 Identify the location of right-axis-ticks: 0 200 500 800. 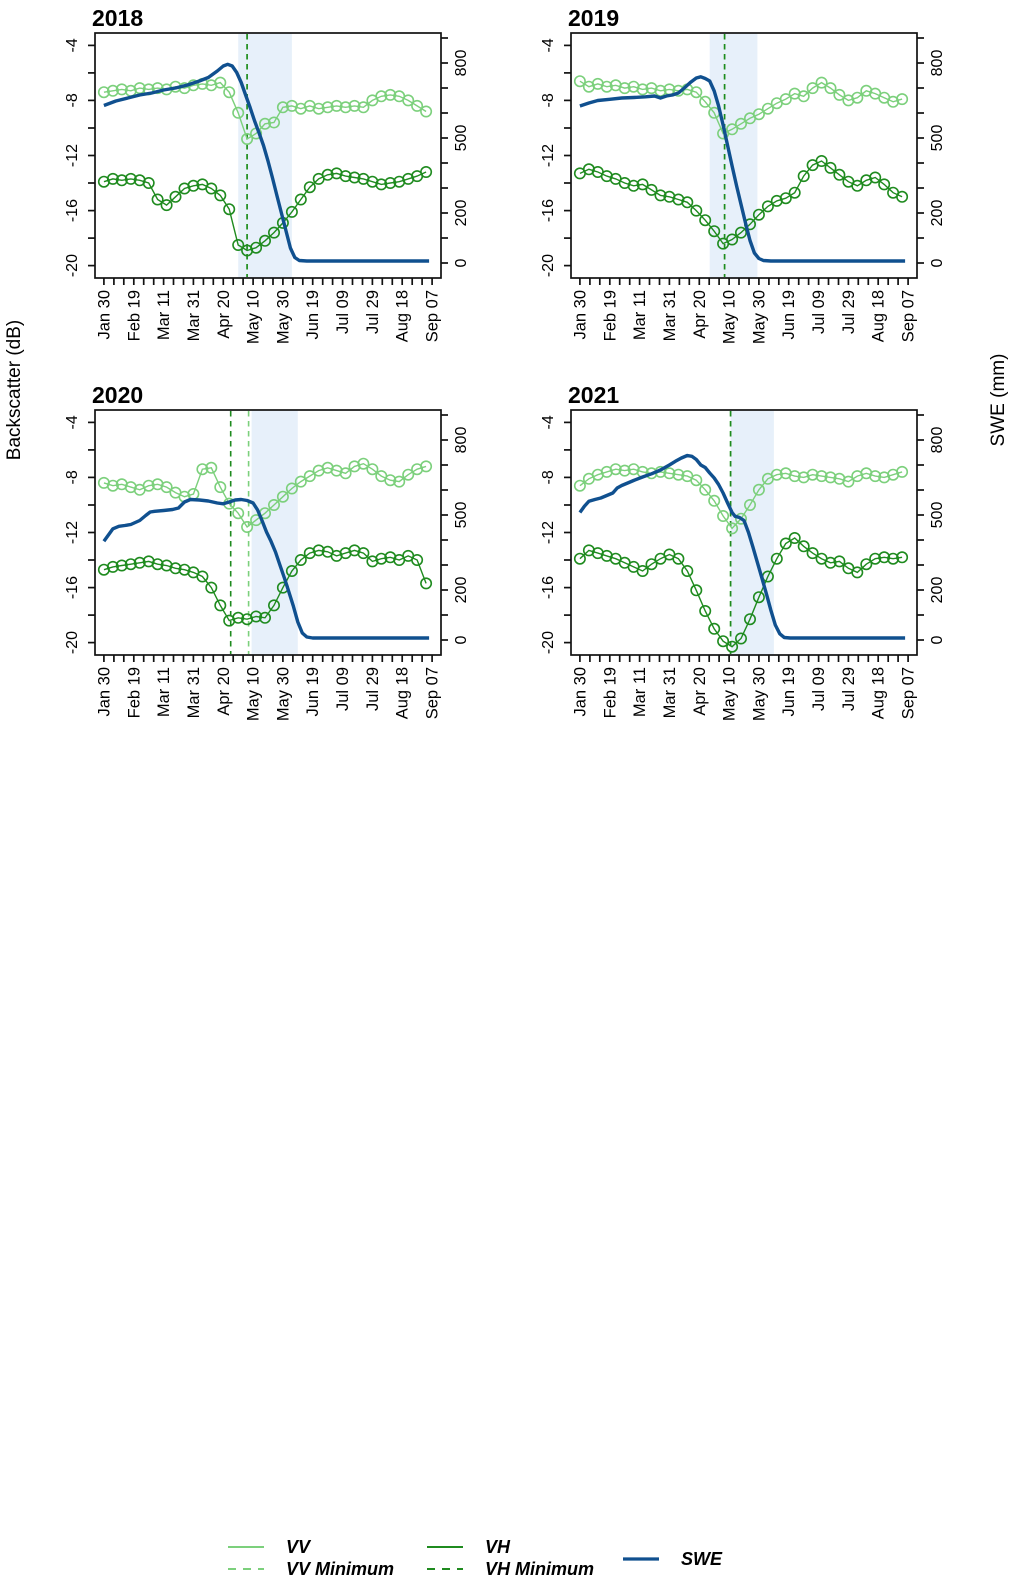
(455, 529).